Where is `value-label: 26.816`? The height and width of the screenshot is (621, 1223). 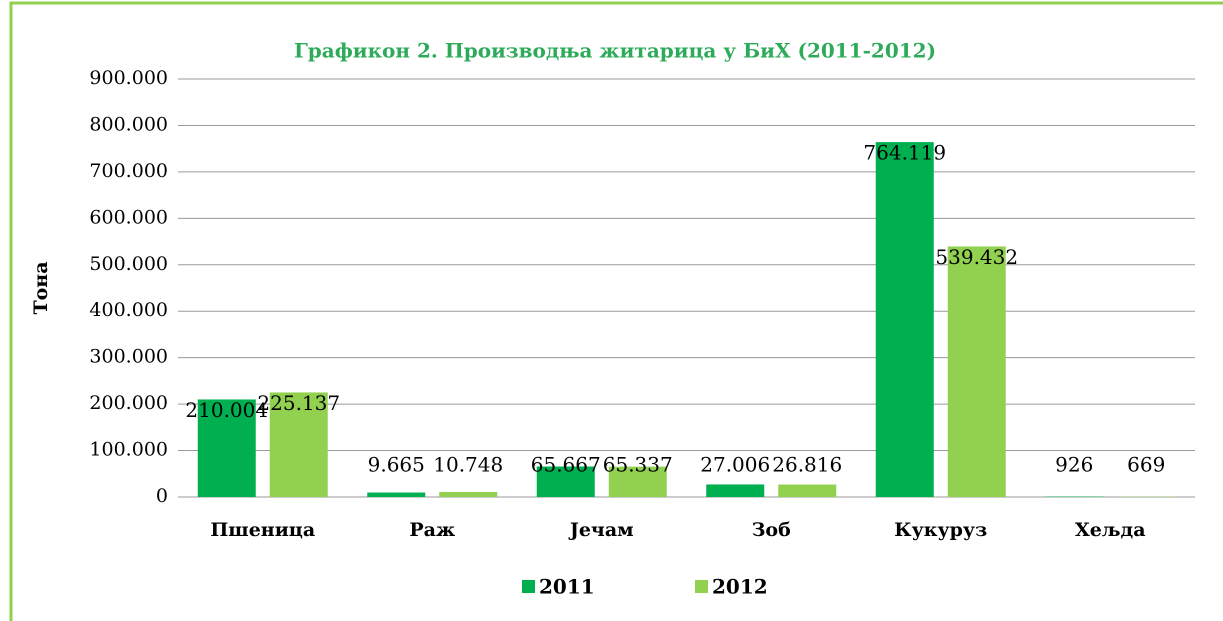
value-label: 26.816 is located at coordinates (807, 465).